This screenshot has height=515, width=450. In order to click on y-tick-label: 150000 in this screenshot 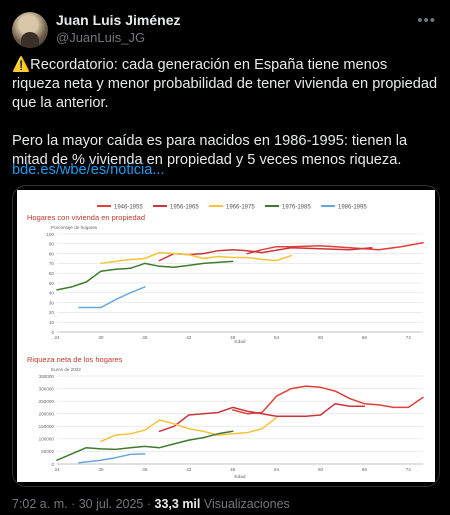, I will do `click(47, 426)`.